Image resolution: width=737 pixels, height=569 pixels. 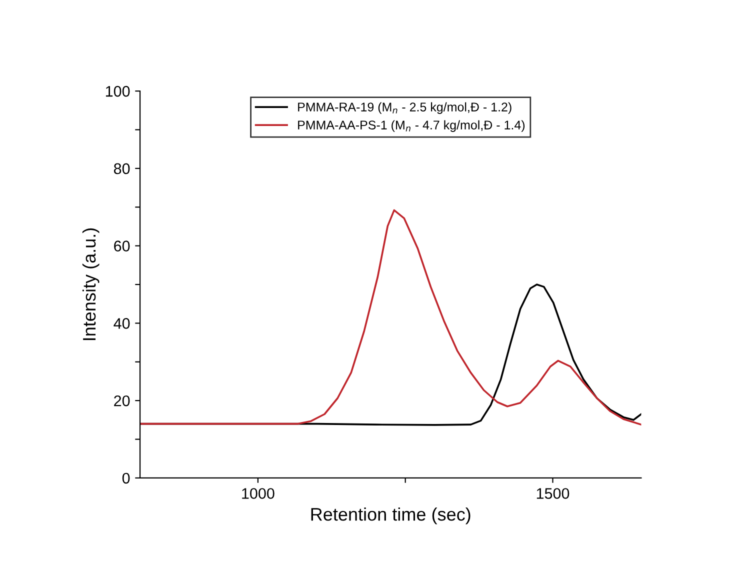 I want to click on legend-label: PMMA-RA-19 (M$_{n}$ - 2.5 kg/mol,Đ - 1.2), so click(x=405, y=108).